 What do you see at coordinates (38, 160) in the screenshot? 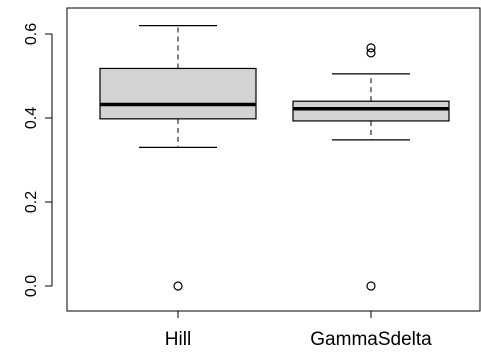
I see `y-axis: 0.0 0.2 0.4 0.6` at bounding box center [38, 160].